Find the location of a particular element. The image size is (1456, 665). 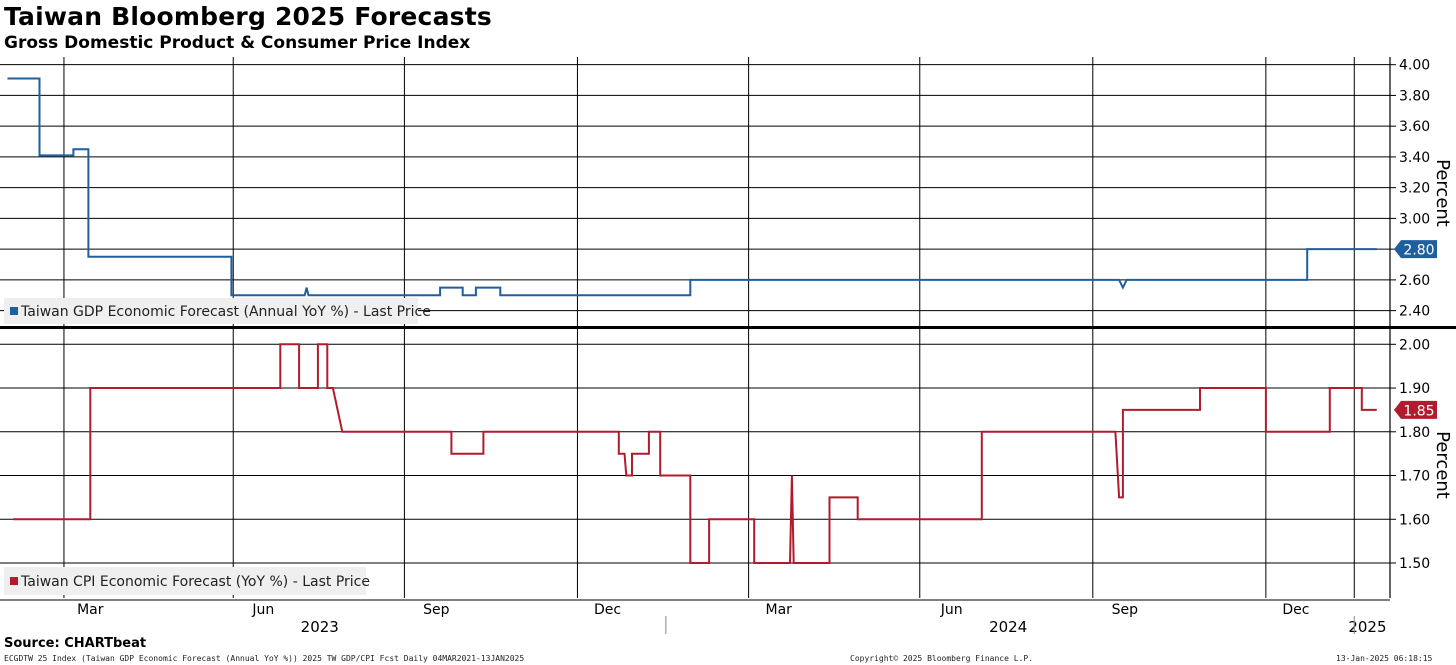

y-tick-label: 3.40 is located at coordinates (1414, 158).